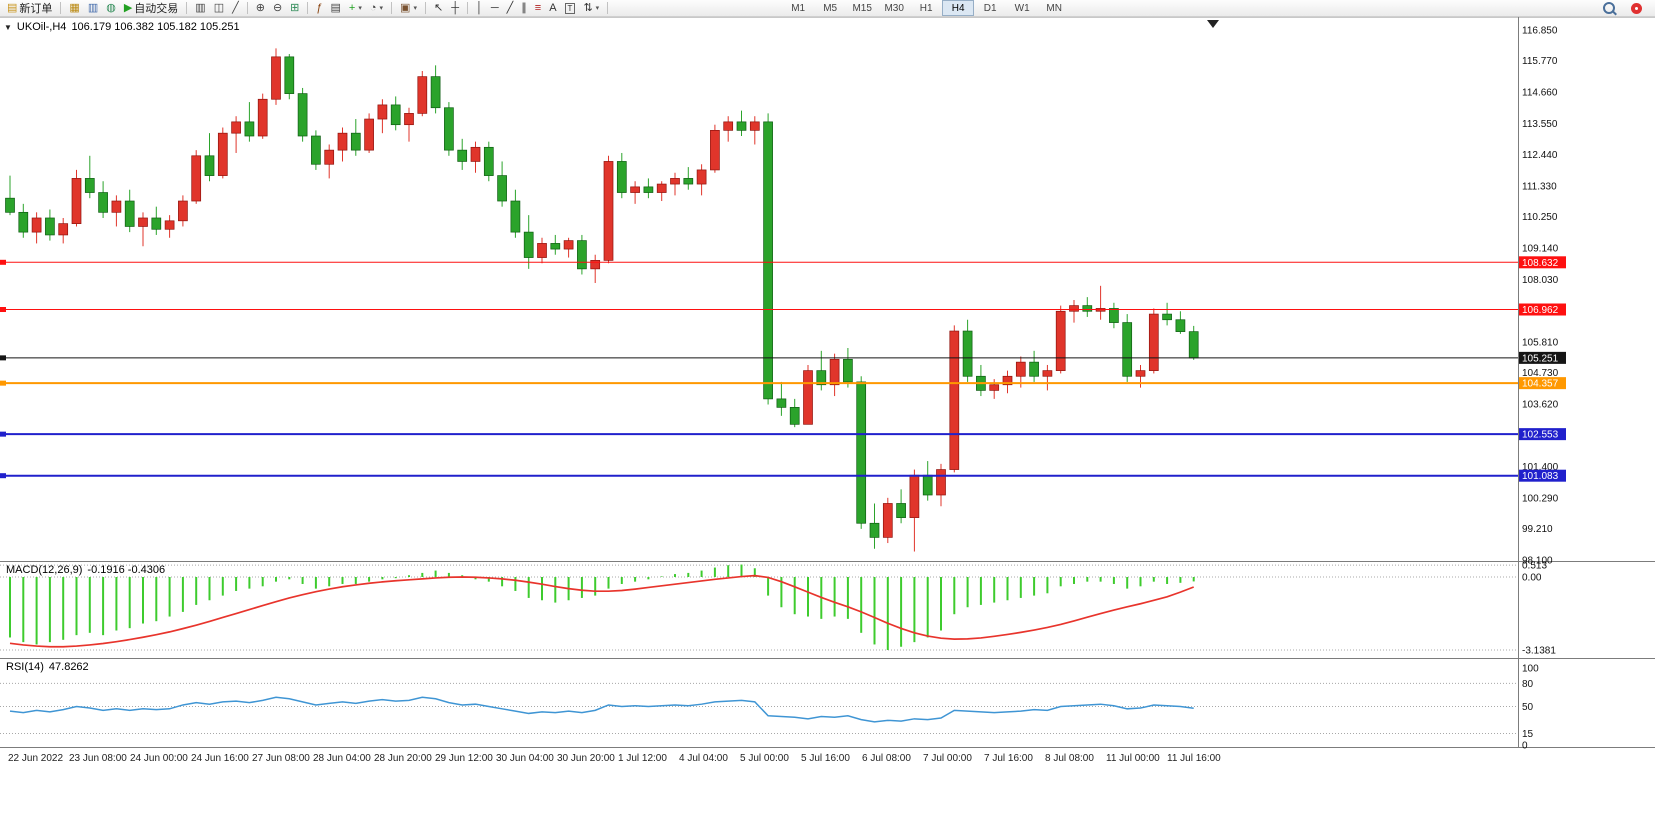 The height and width of the screenshot is (814, 1655). I want to click on svg-text: 100.290, so click(1540, 499).